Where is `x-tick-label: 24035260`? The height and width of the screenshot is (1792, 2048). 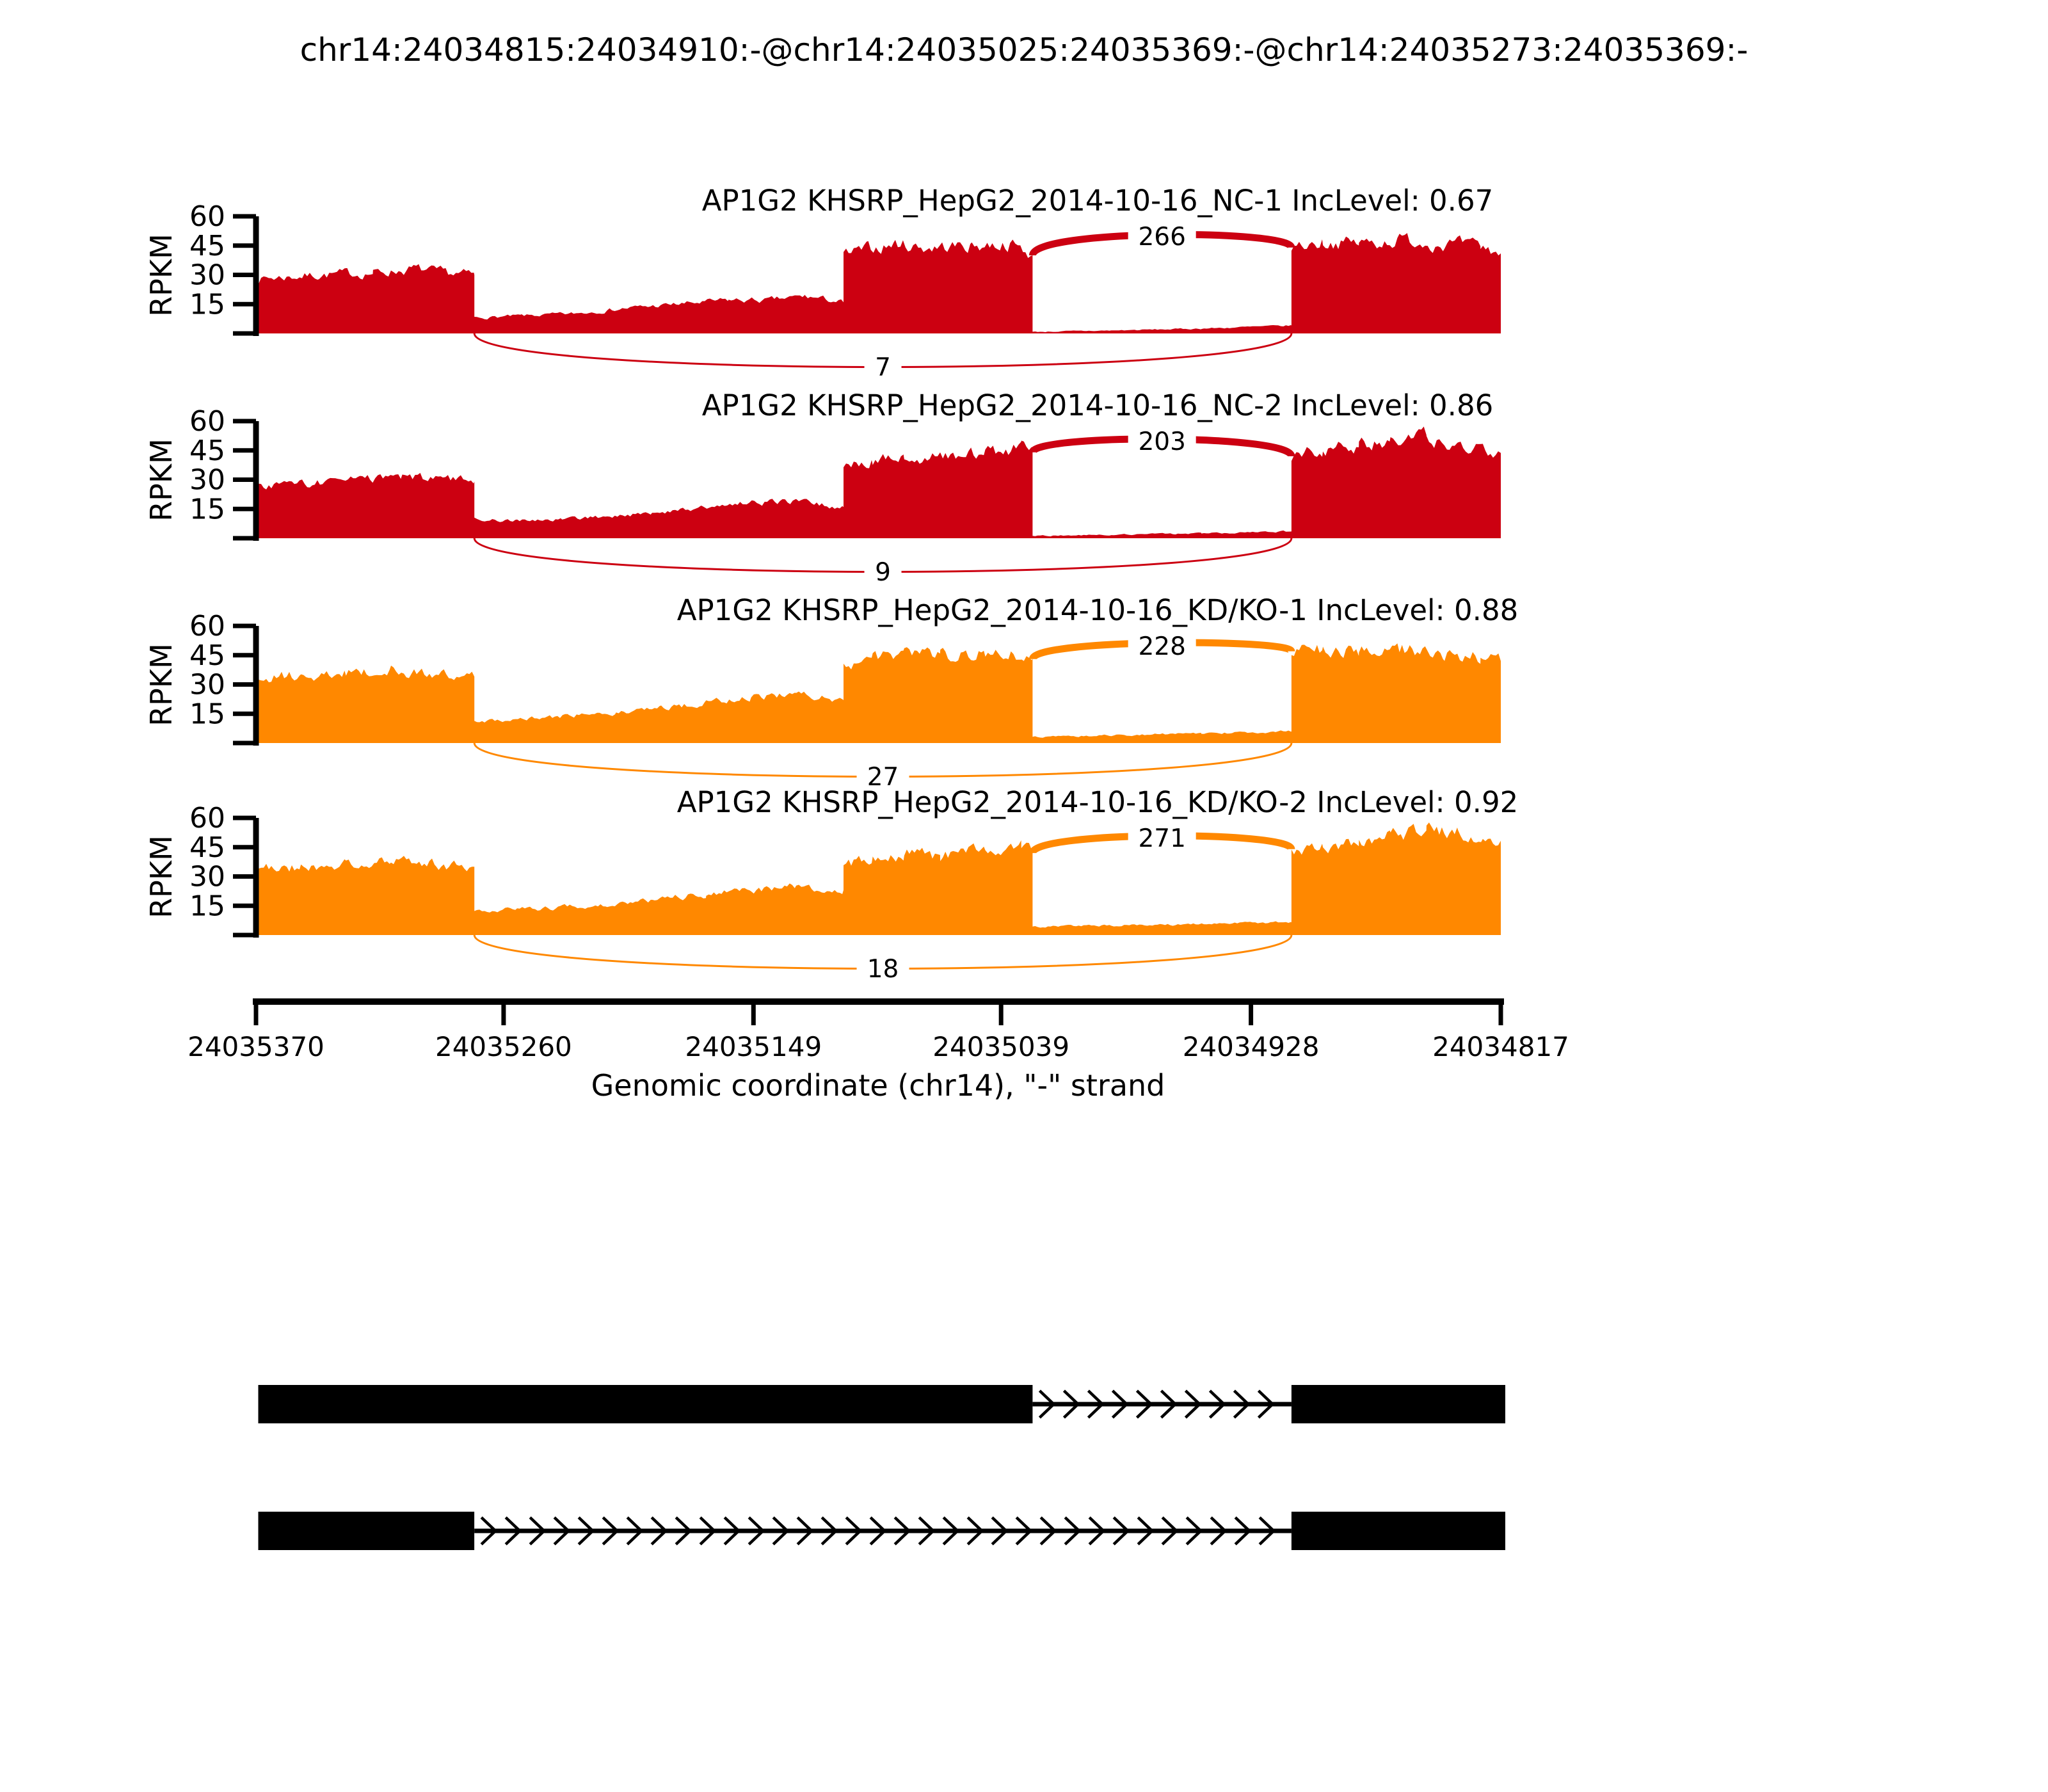
x-tick-label: 24035260 is located at coordinates (503, 1046).